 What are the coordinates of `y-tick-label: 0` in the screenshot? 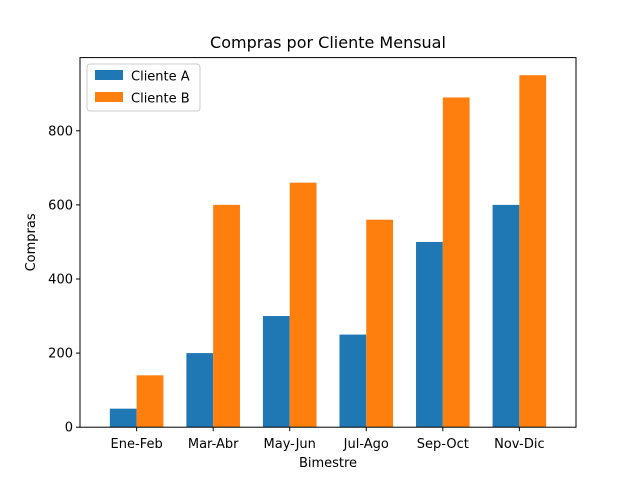 It's located at (69, 428).